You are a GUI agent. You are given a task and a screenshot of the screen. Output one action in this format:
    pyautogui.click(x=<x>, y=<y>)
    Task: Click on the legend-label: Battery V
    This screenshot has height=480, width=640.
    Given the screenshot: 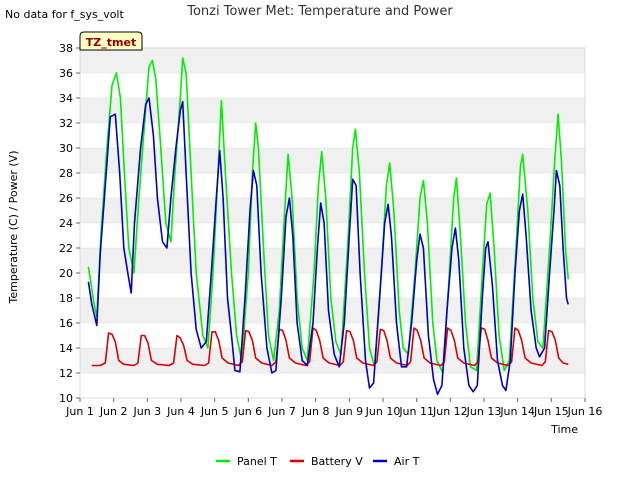 What is the action you would take?
    pyautogui.click(x=337, y=461)
    